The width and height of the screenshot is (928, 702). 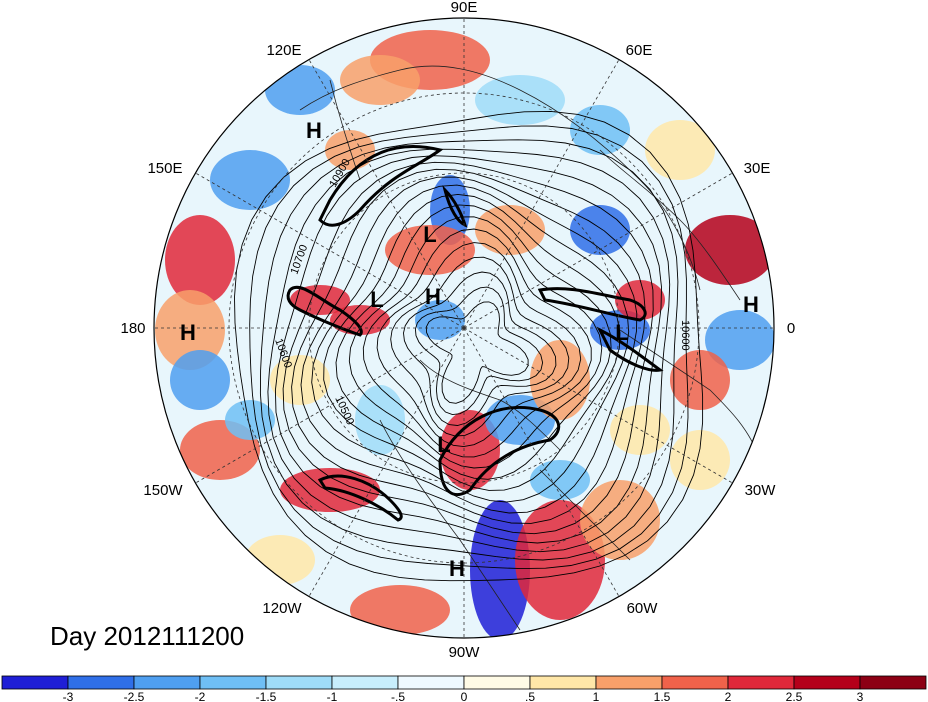 I want to click on lon-label-30e: 30E, so click(x=757, y=168).